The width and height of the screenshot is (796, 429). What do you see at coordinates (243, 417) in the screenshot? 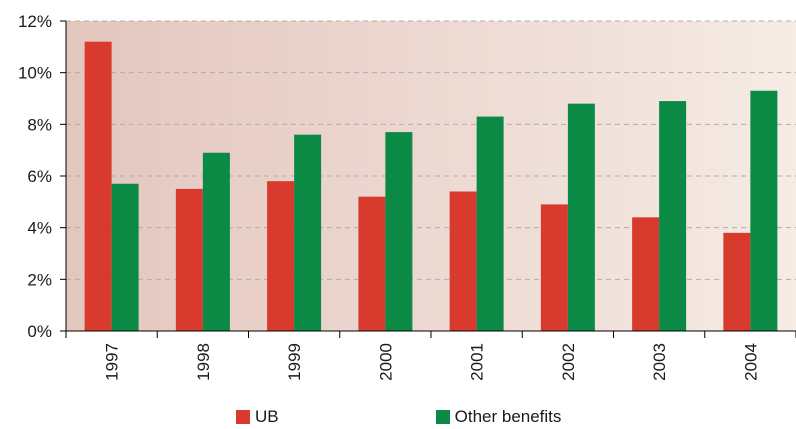
I see `legend-swatch-ub` at bounding box center [243, 417].